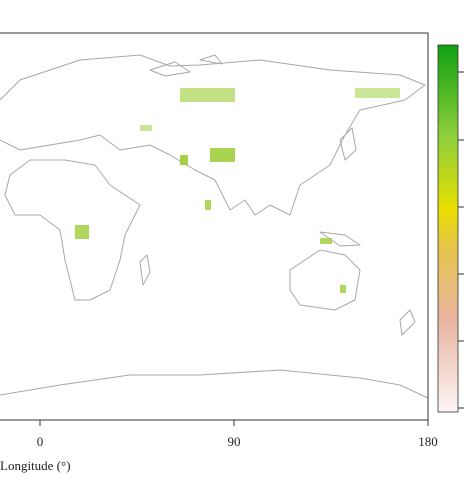  What do you see at coordinates (428, 441) in the screenshot?
I see `x-tick-label: 180` at bounding box center [428, 441].